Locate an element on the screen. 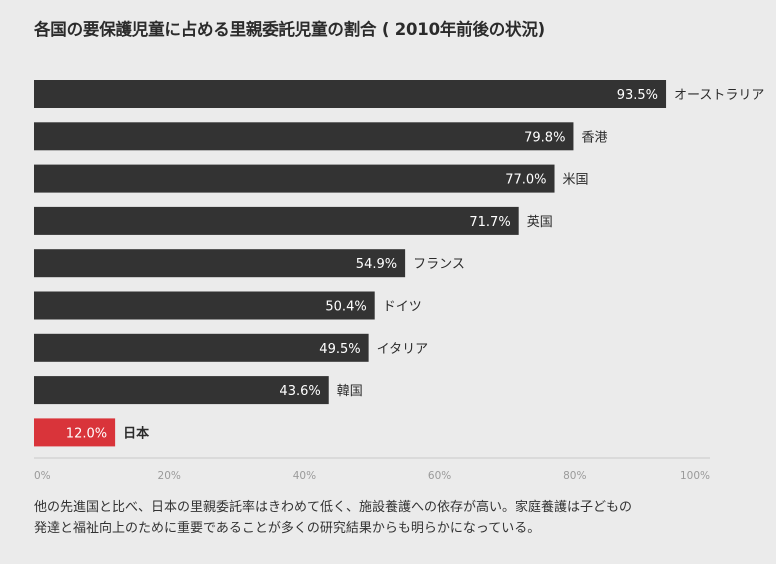  x-tick-label-5: 100% is located at coordinates (695, 476).